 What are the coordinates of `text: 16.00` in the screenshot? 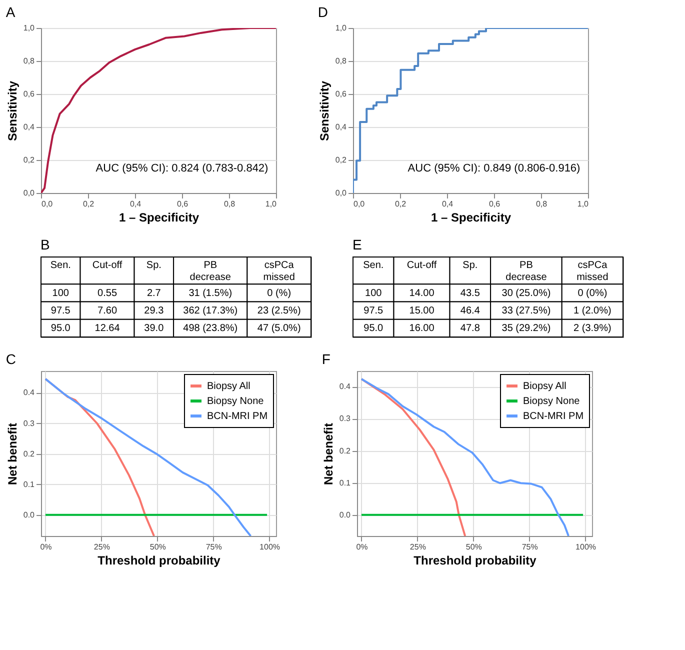 It's located at (421, 328).